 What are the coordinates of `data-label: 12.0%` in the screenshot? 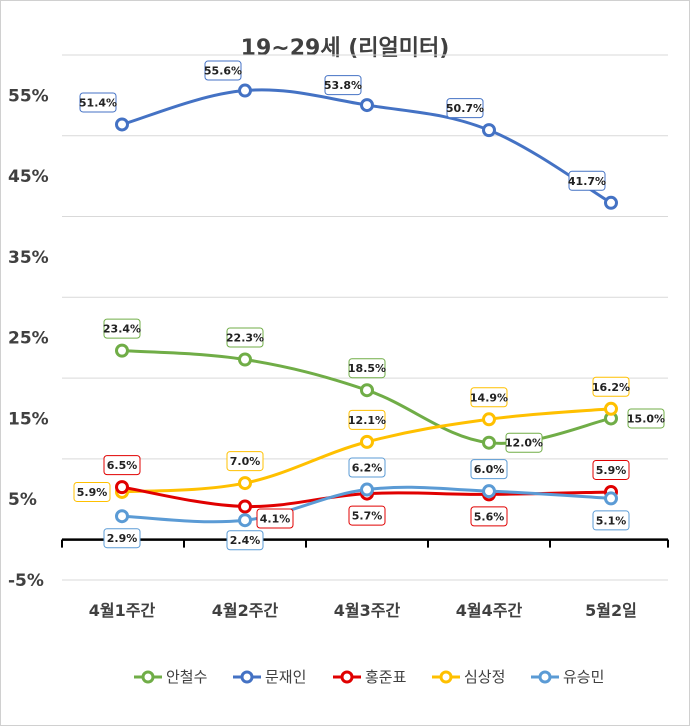 It's located at (524, 443).